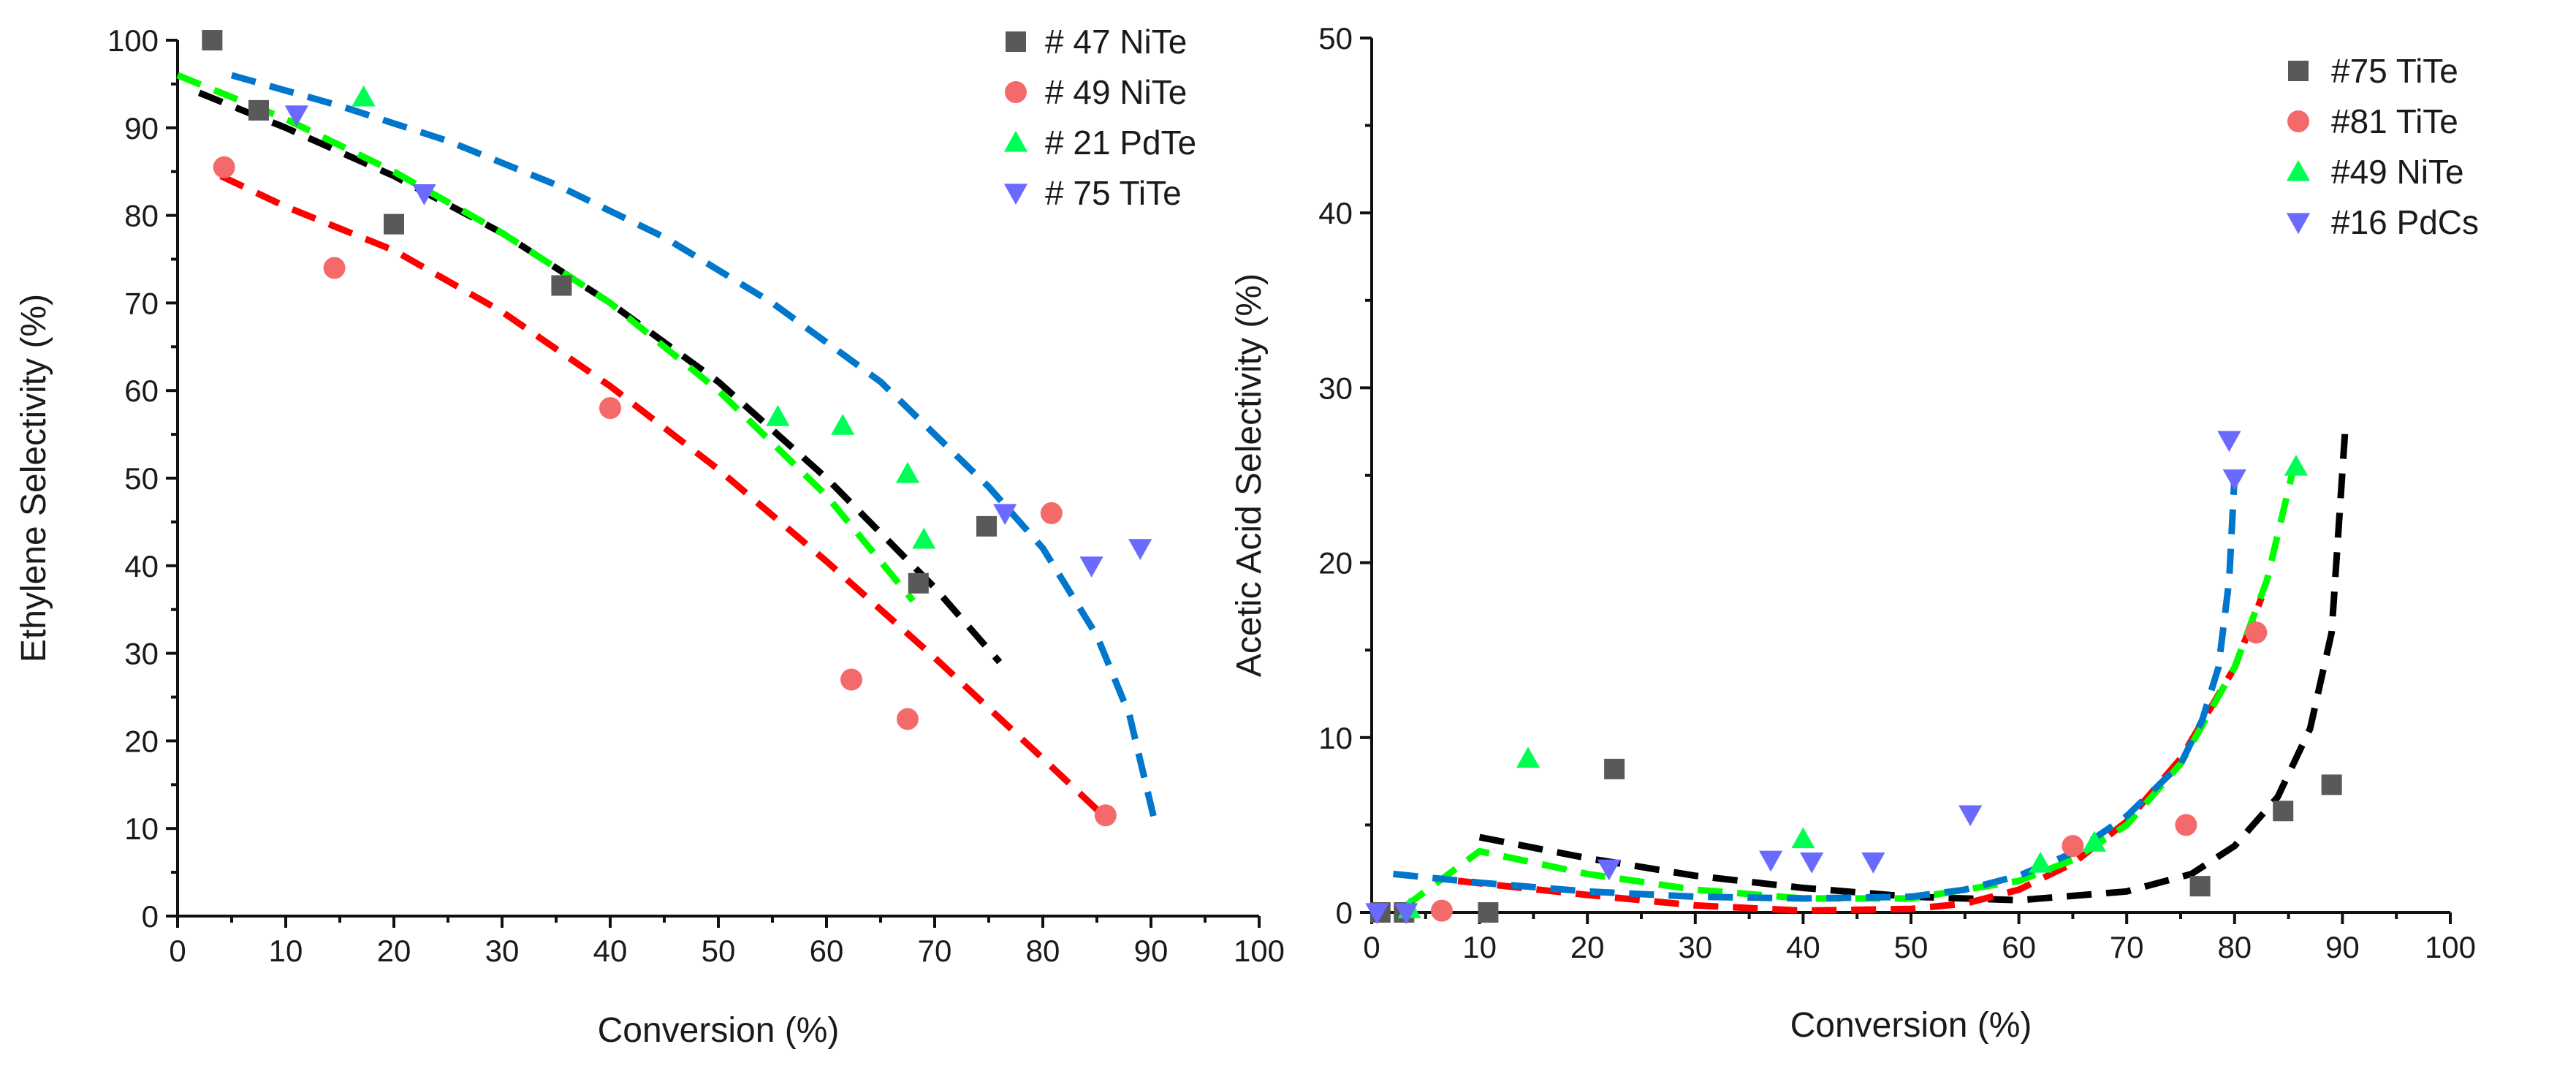 This screenshot has width=2576, height=1074. What do you see at coordinates (141, 479) in the screenshot?
I see `y-tick-label: 50` at bounding box center [141, 479].